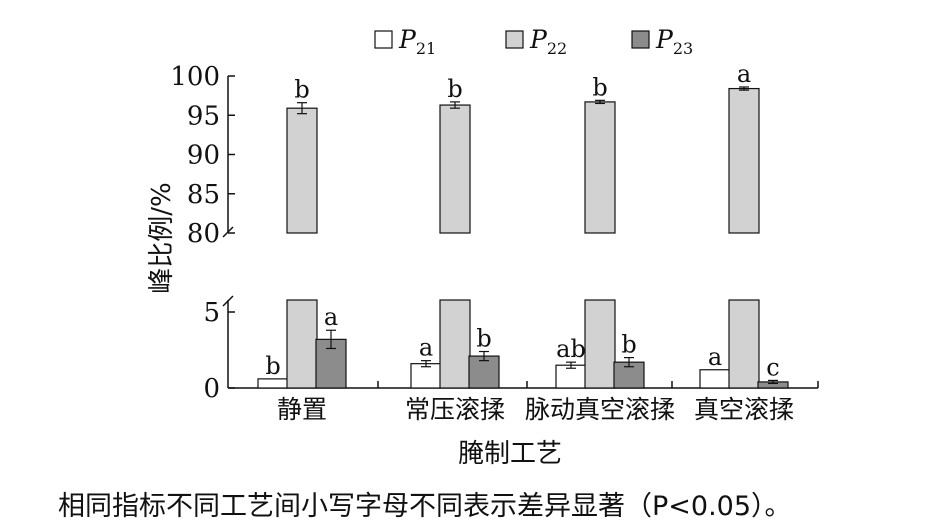  I want to click on legend-subscript: 22, so click(557, 48).